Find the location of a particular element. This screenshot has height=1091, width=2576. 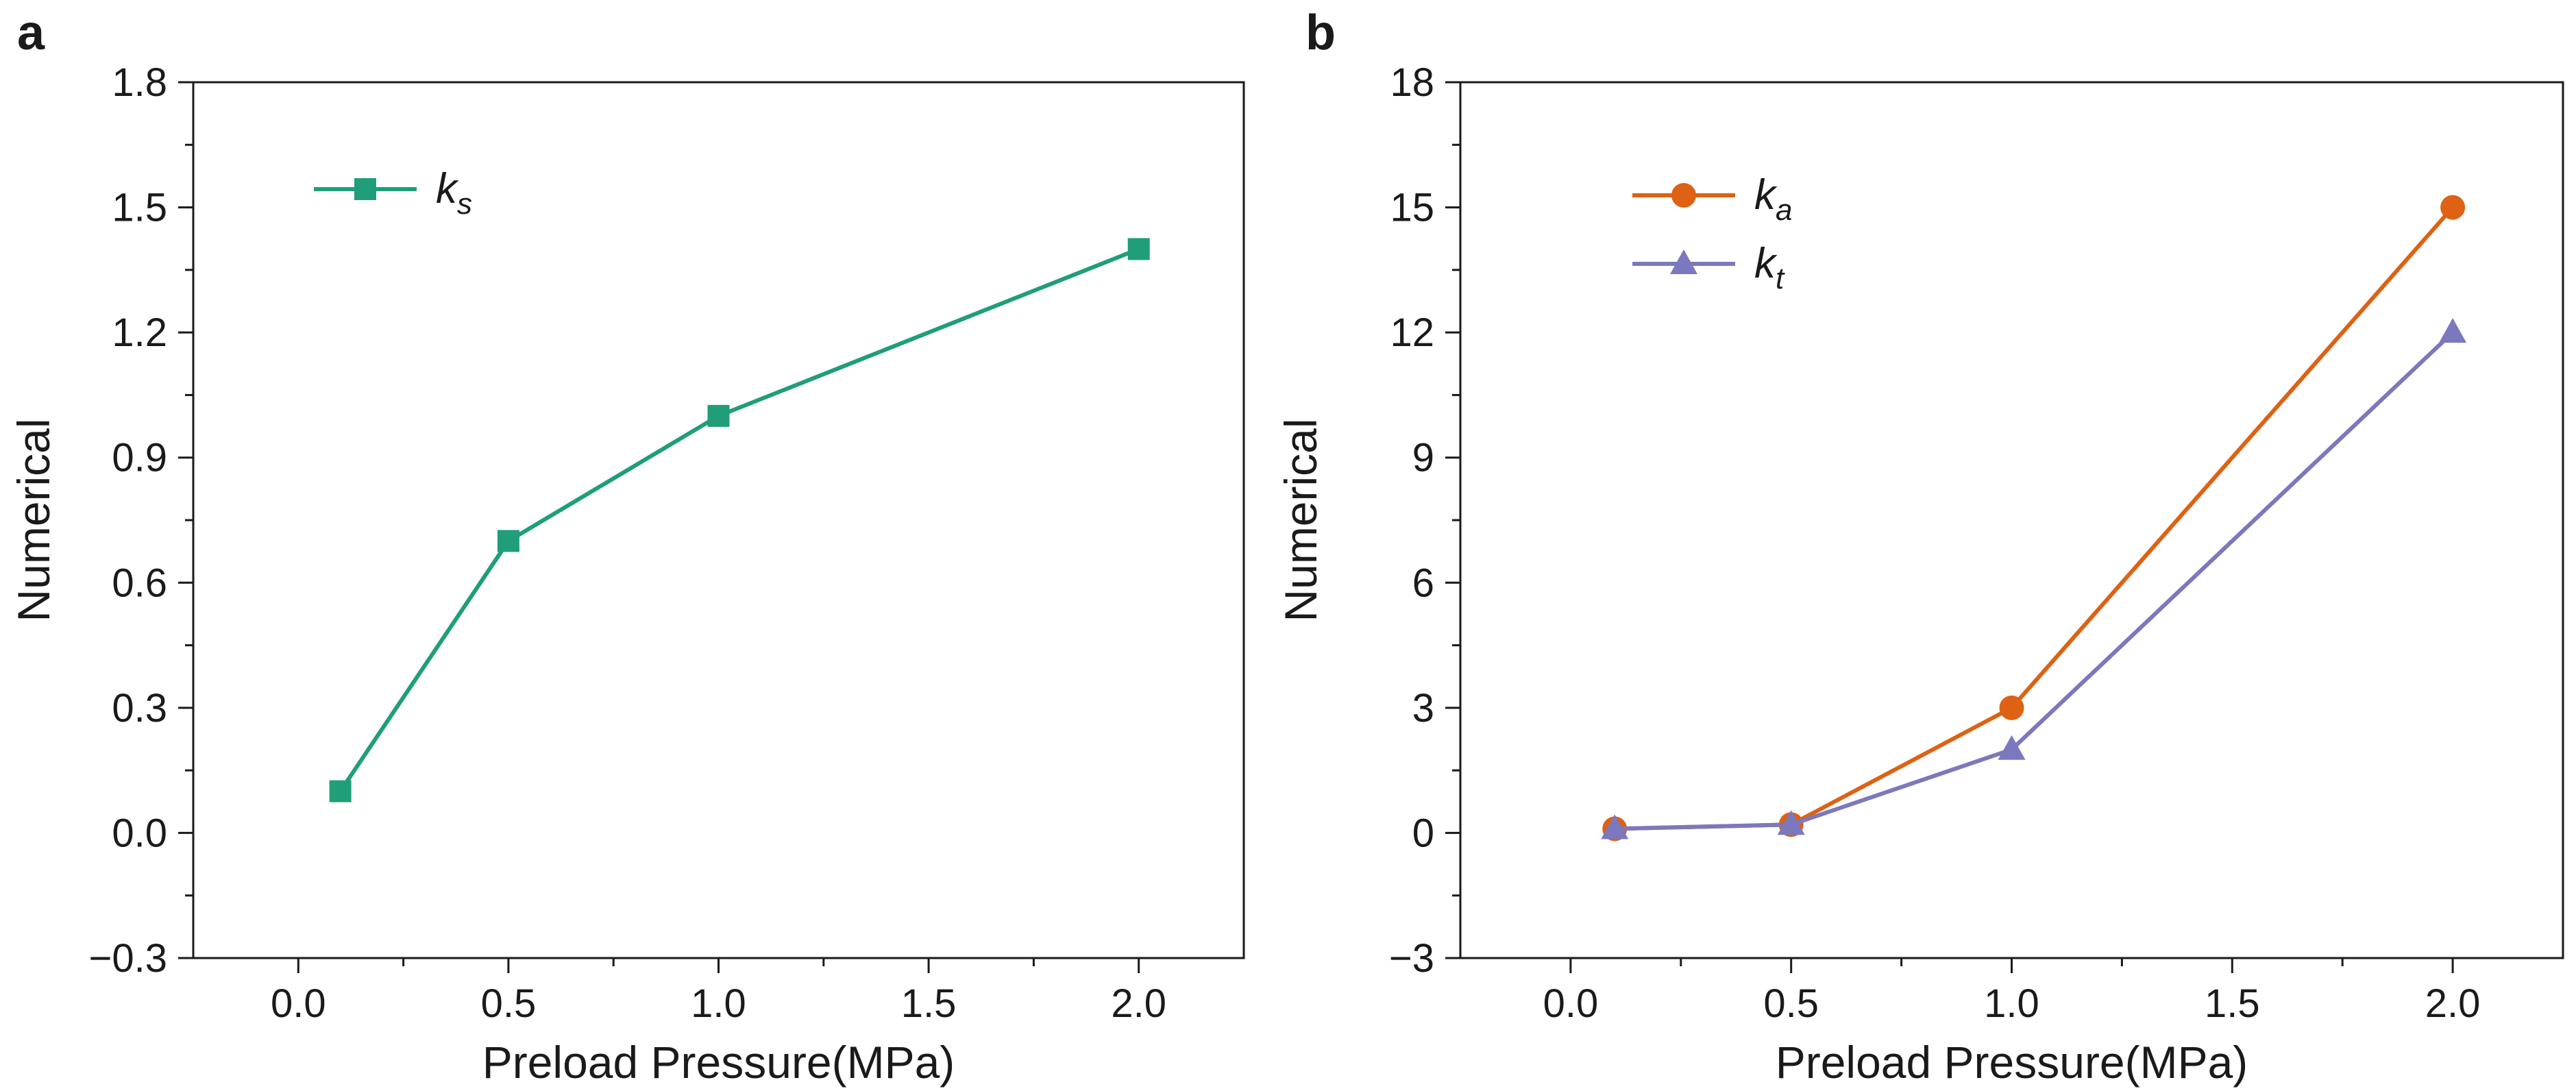

y-tick-label: 3 is located at coordinates (1423, 709).